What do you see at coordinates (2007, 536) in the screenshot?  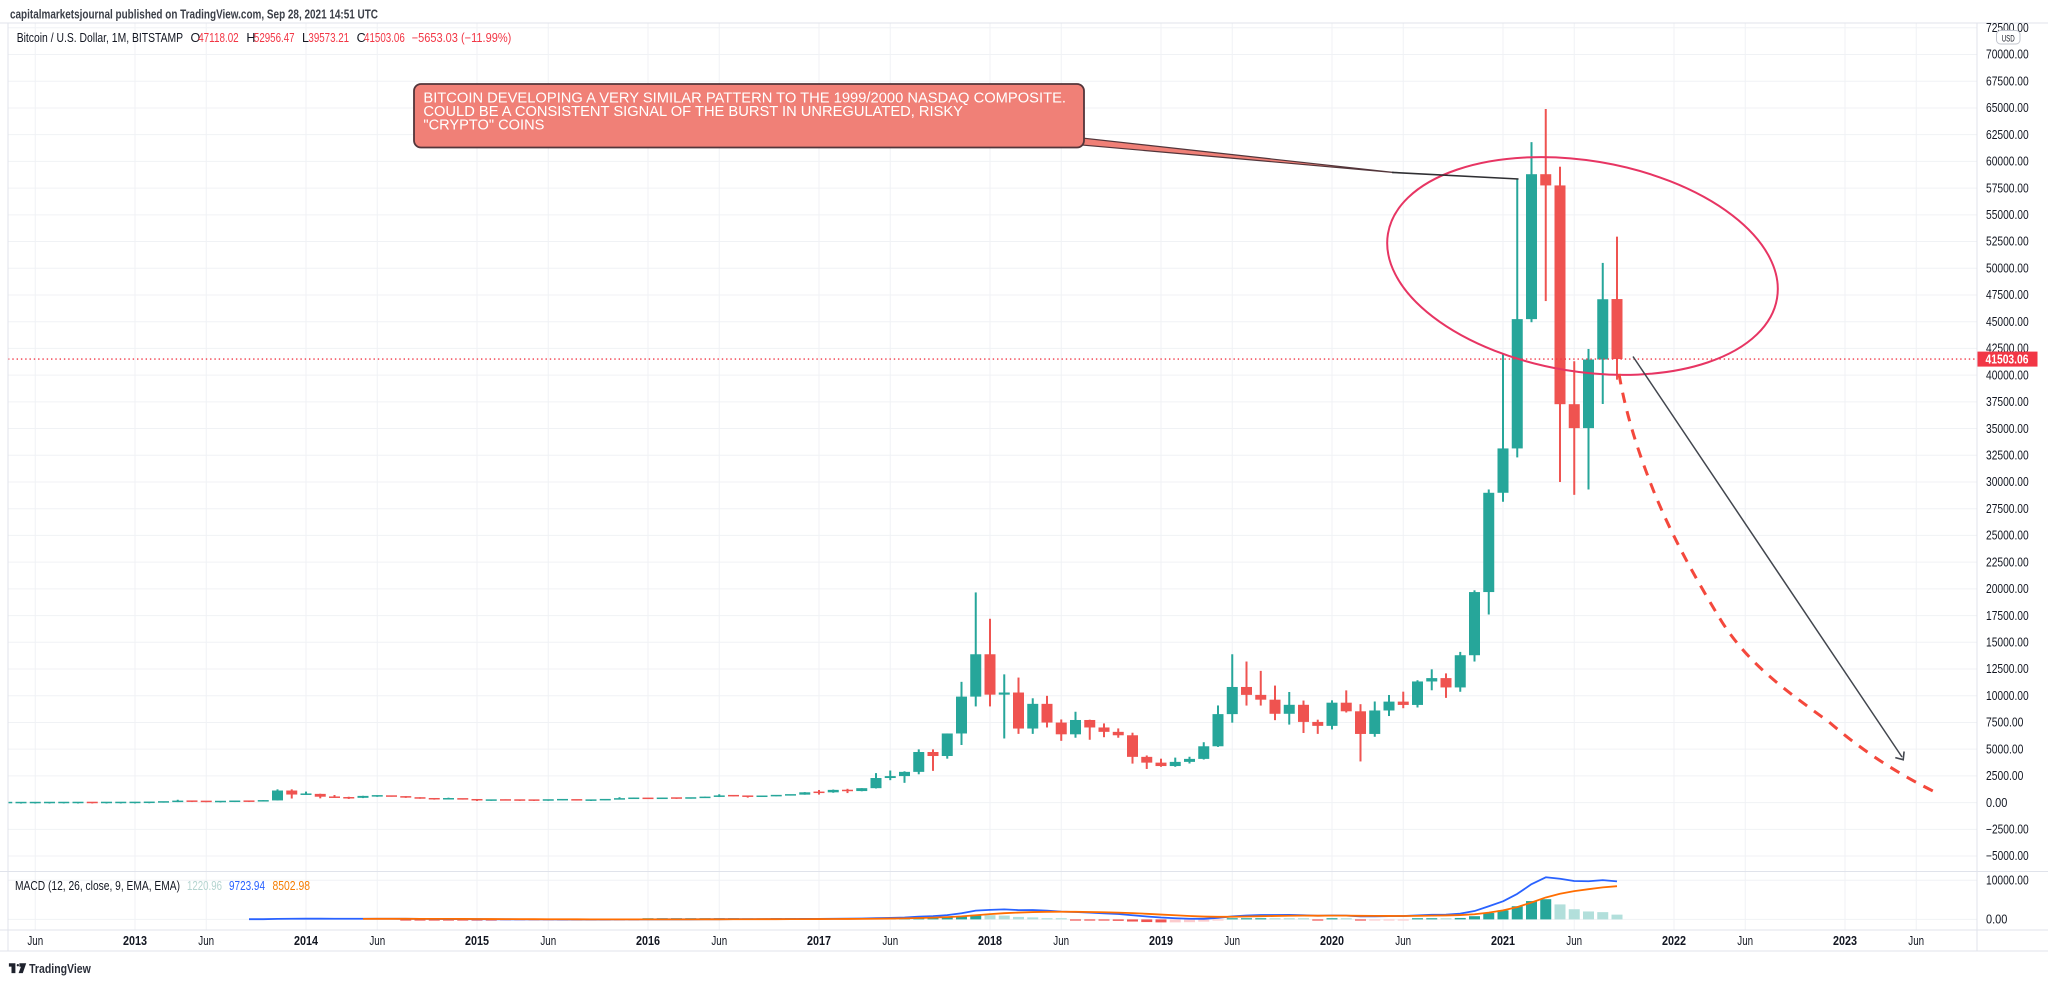 I see `svg-text: 25000.00` at bounding box center [2007, 536].